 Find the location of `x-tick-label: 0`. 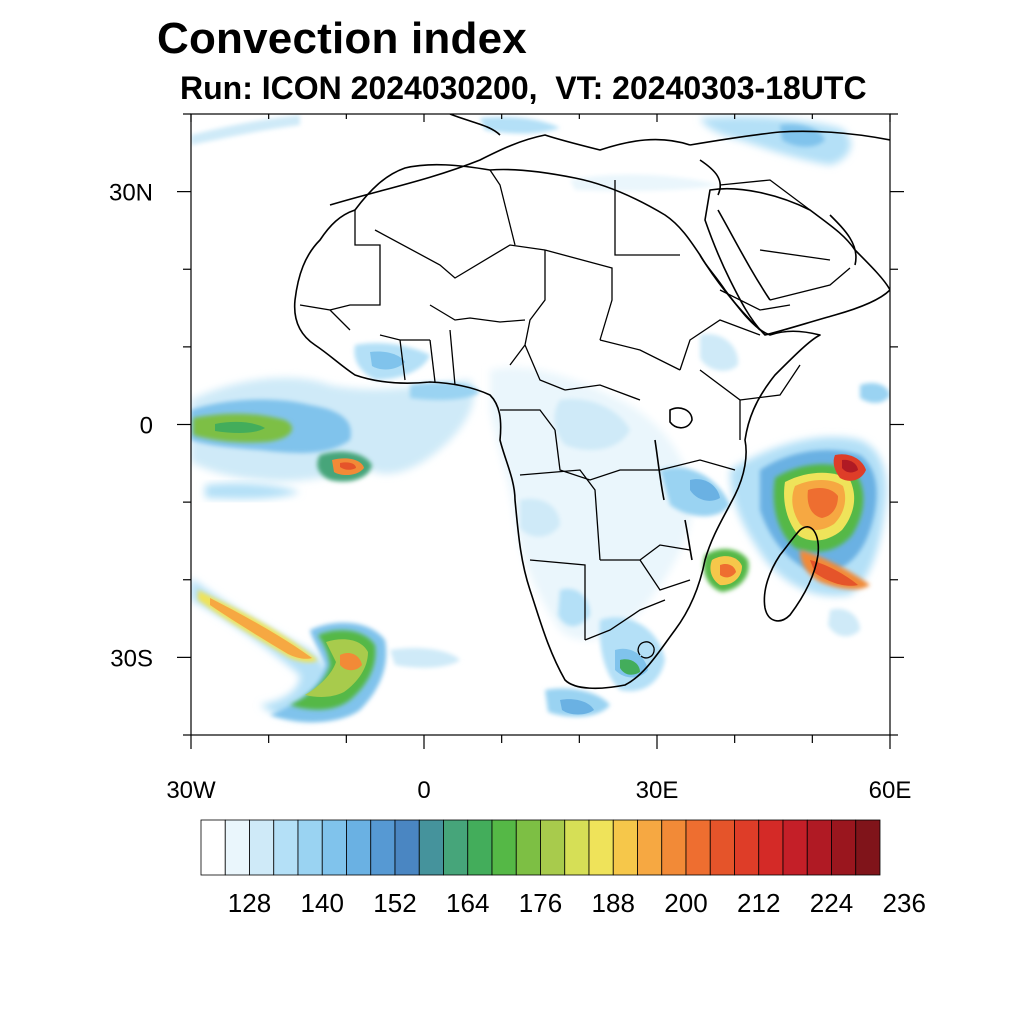

x-tick-label: 0 is located at coordinates (423, 790).